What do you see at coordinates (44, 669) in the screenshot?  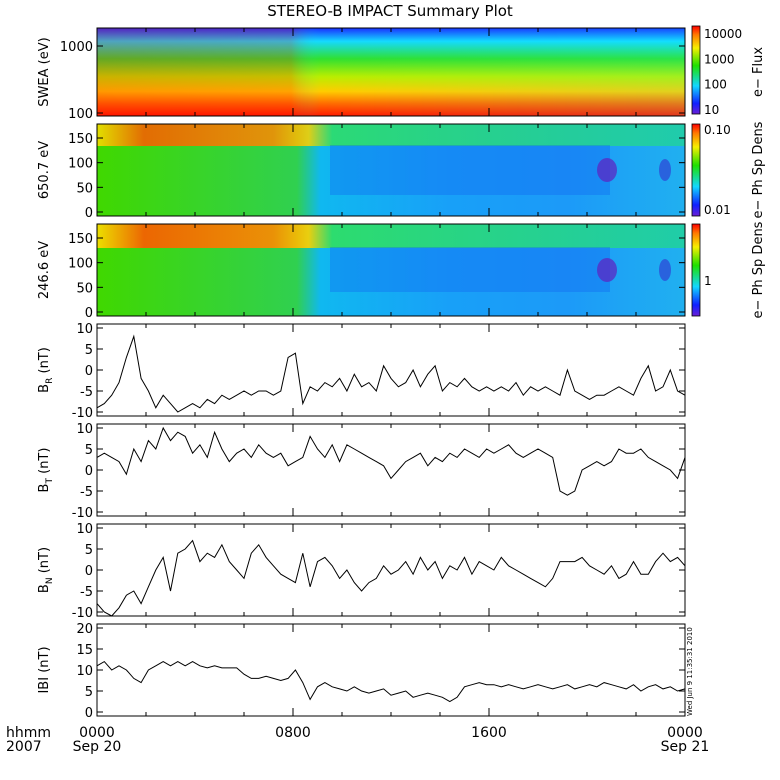 I see `y-axis-label: IBI (nT)` at bounding box center [44, 669].